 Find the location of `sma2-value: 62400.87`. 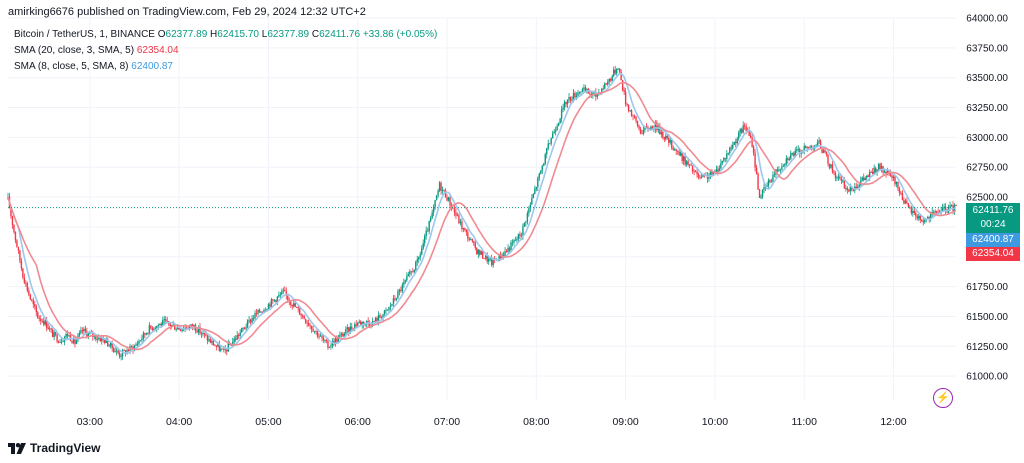

sma2-value: 62400.87 is located at coordinates (152, 66).